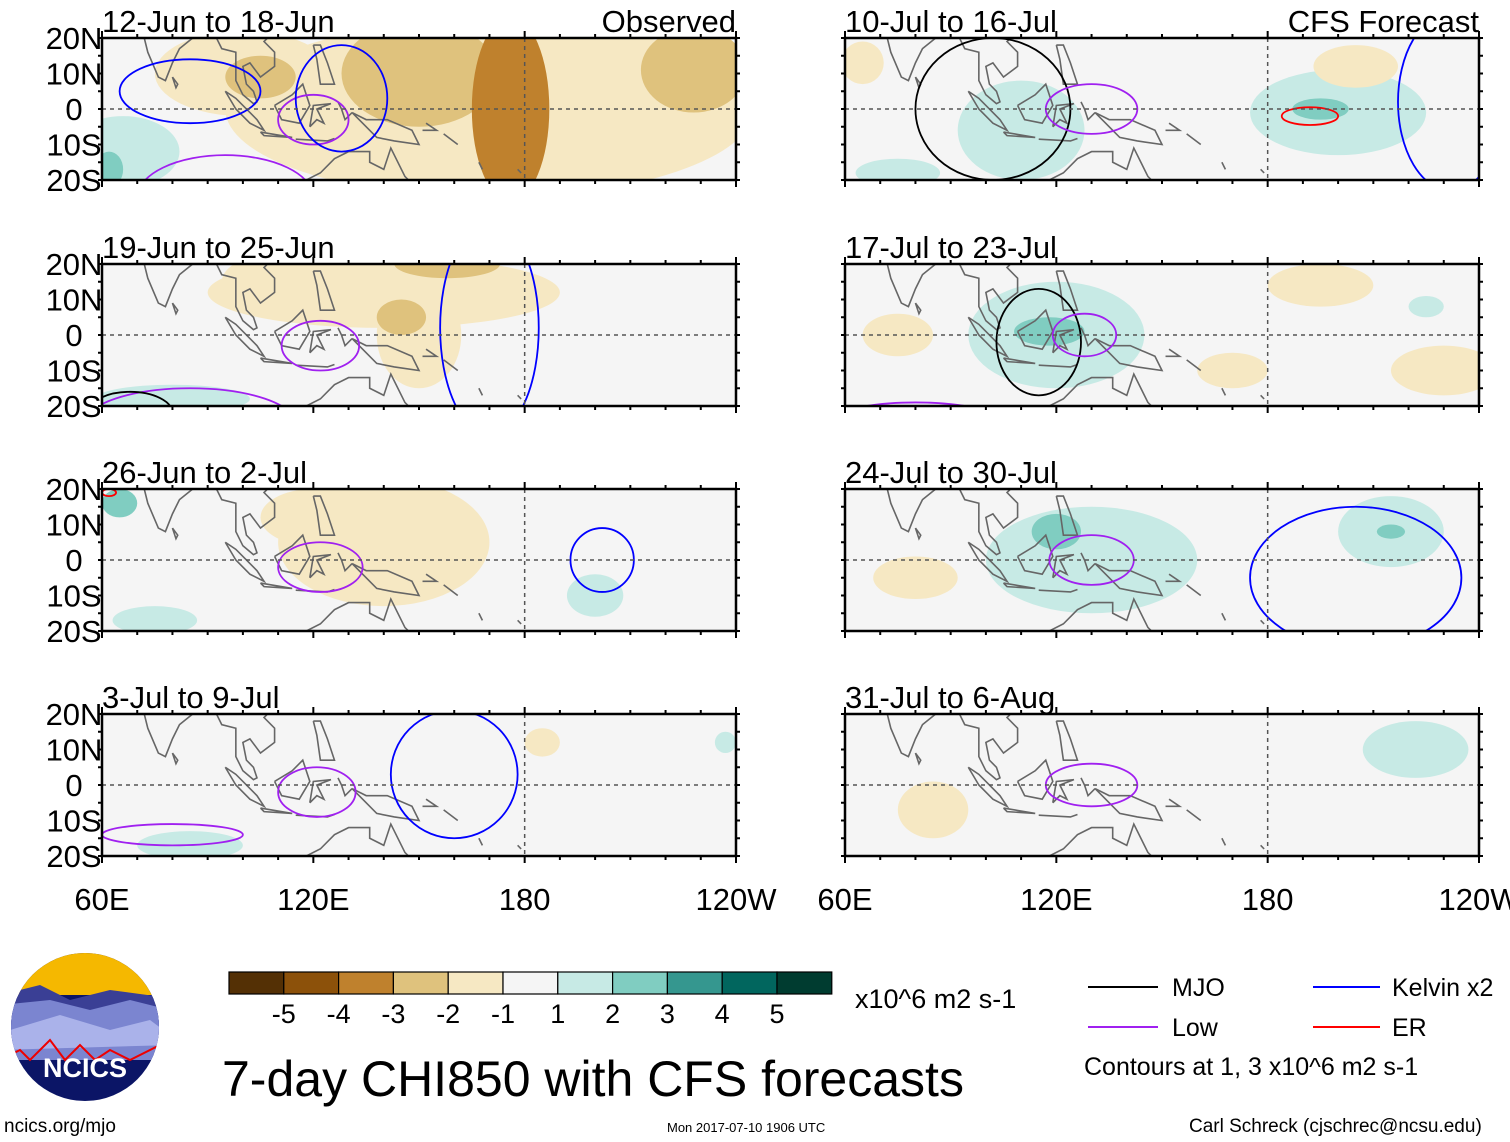 This screenshot has height=1142, width=1510. I want to click on column-label: CFS Forecast, so click(1384, 21).